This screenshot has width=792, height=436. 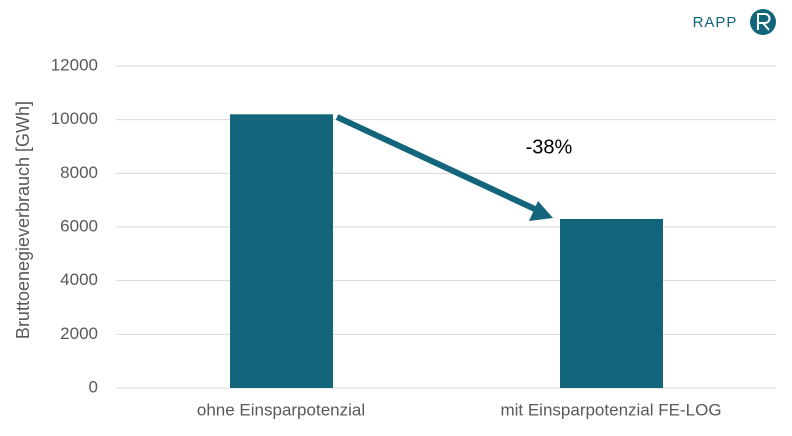 I want to click on y-tick-label: 10000, so click(x=74, y=118).